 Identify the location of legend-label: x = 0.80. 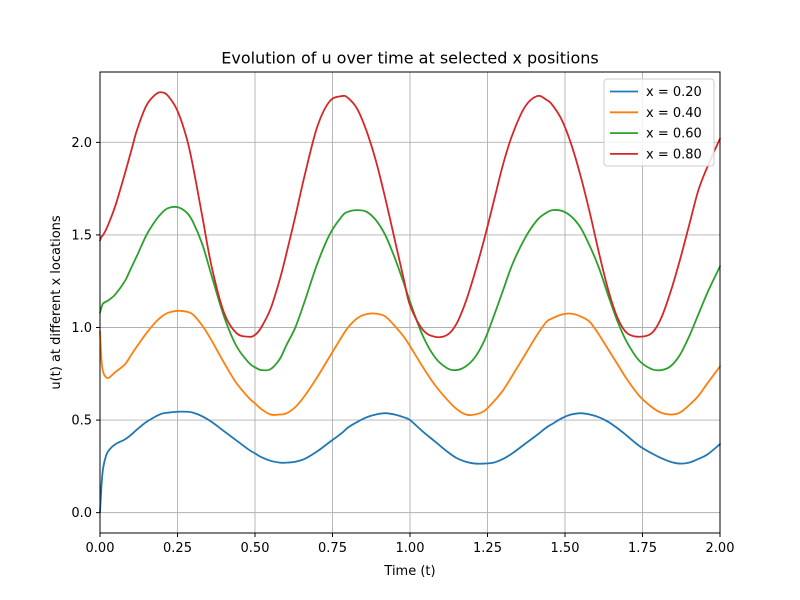
(674, 154).